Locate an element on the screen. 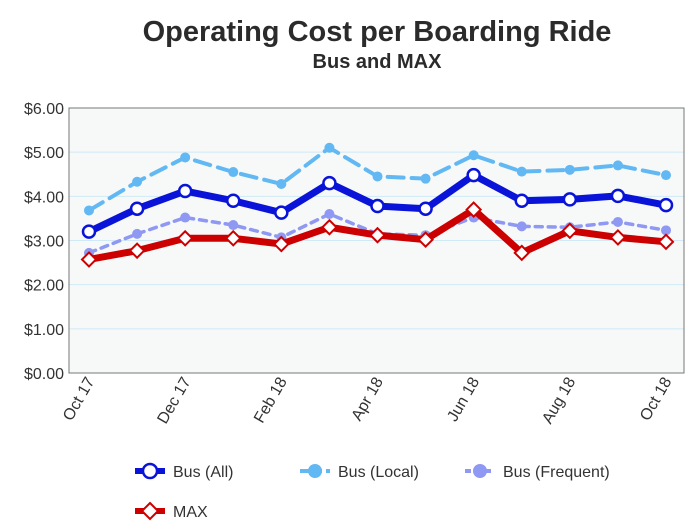 The image size is (689, 530). y-tick-label: $6.00 is located at coordinates (44, 109).